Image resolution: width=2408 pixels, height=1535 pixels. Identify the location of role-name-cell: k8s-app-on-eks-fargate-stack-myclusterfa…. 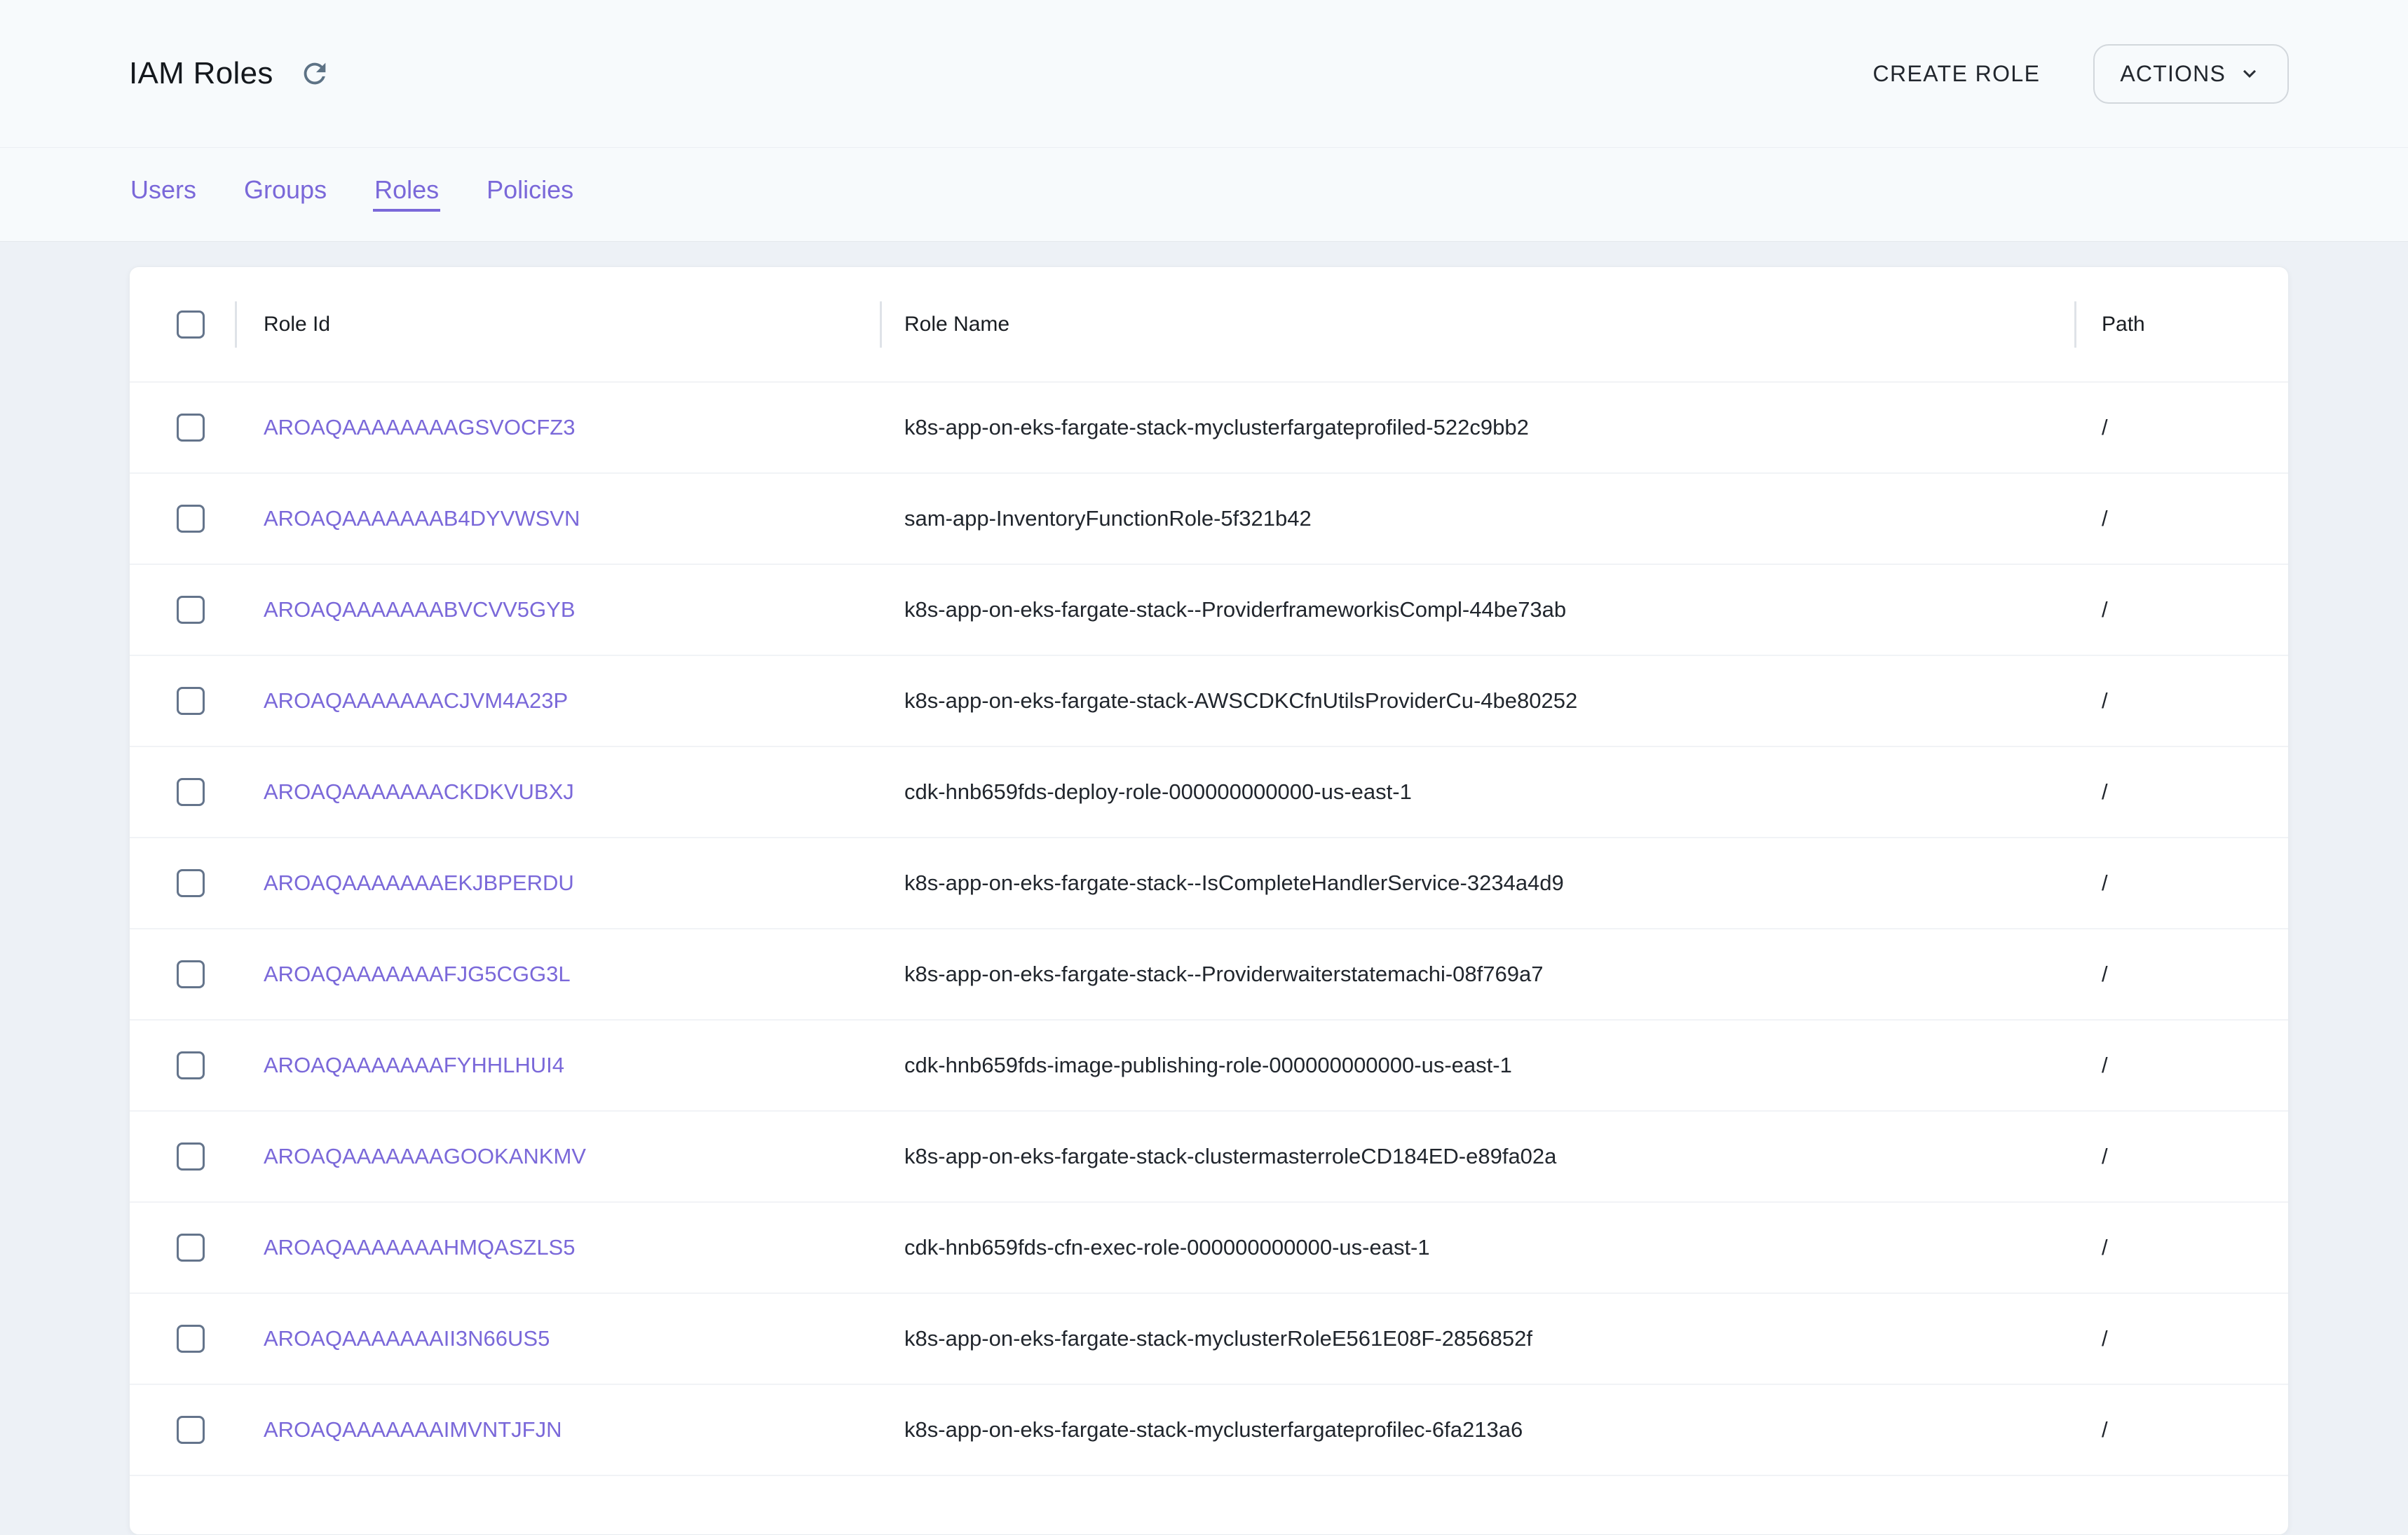
(1213, 1429).